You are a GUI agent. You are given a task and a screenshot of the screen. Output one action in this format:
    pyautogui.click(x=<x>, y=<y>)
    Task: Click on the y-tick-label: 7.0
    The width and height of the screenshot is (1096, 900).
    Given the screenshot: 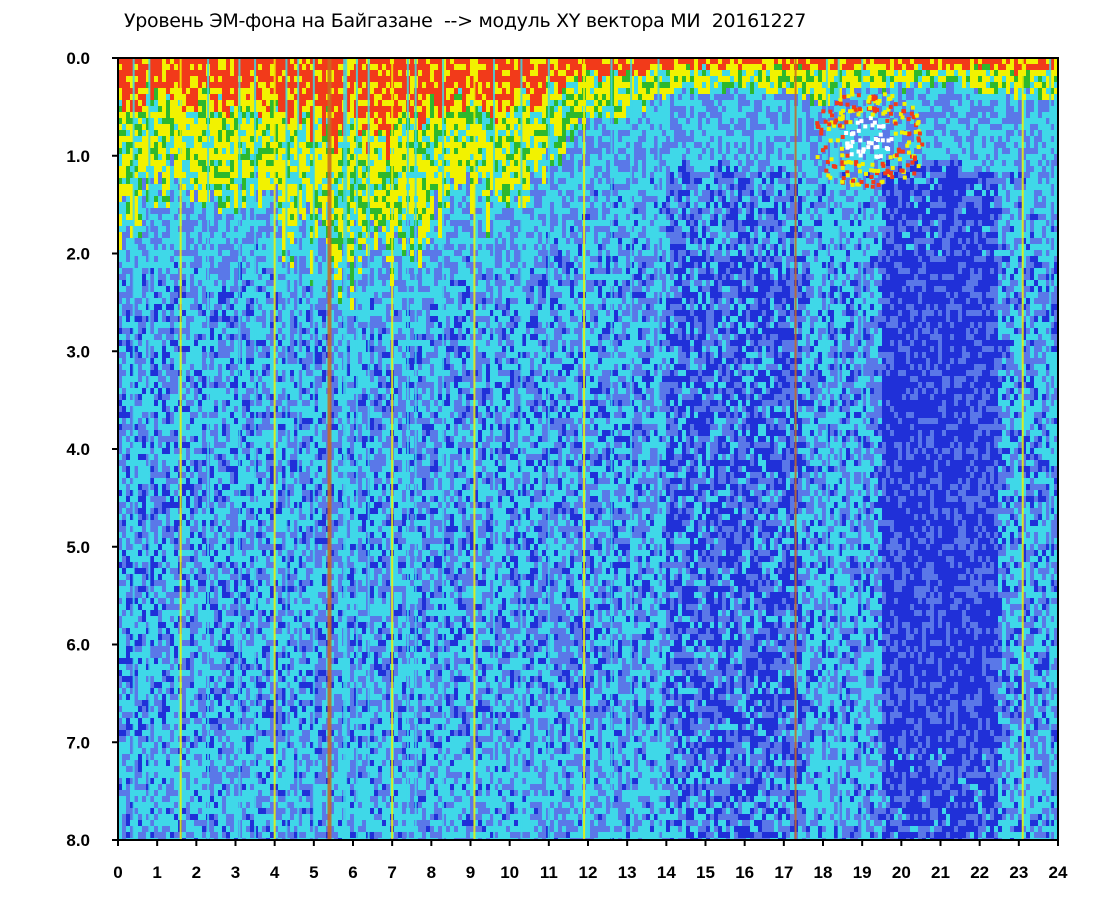 What is the action you would take?
    pyautogui.click(x=78, y=742)
    